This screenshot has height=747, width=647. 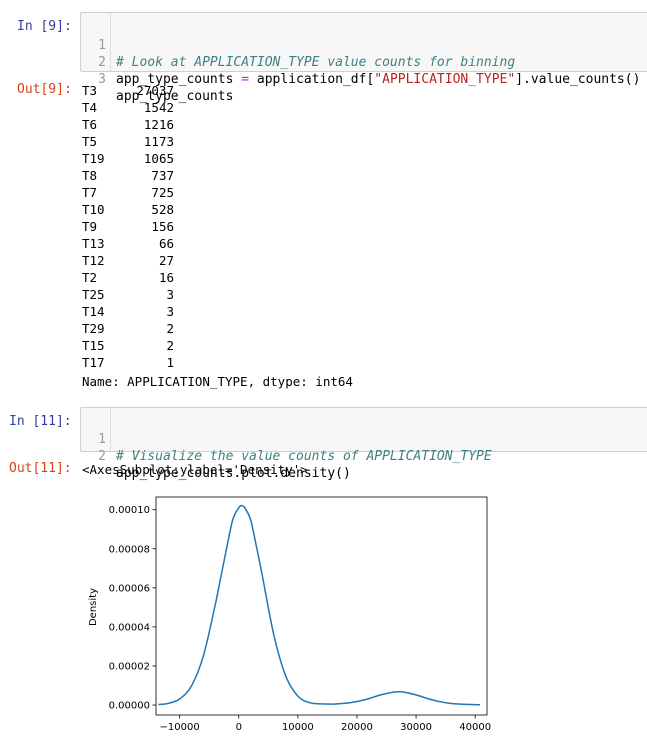 I want to click on output-value: 27037, so click(x=155, y=90).